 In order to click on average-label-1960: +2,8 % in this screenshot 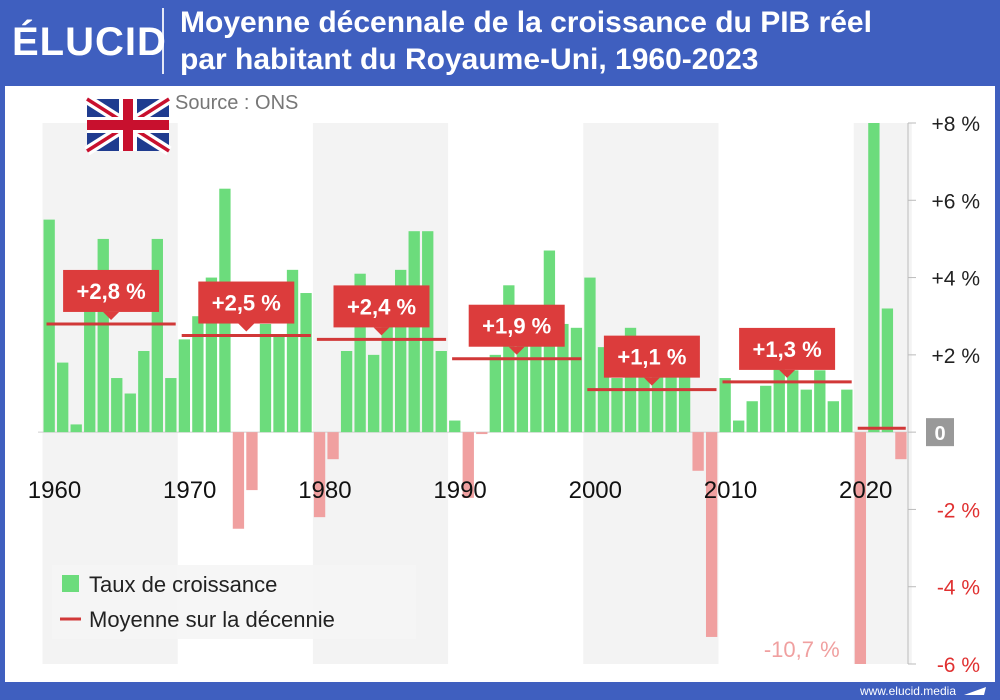, I will do `click(111, 291)`.